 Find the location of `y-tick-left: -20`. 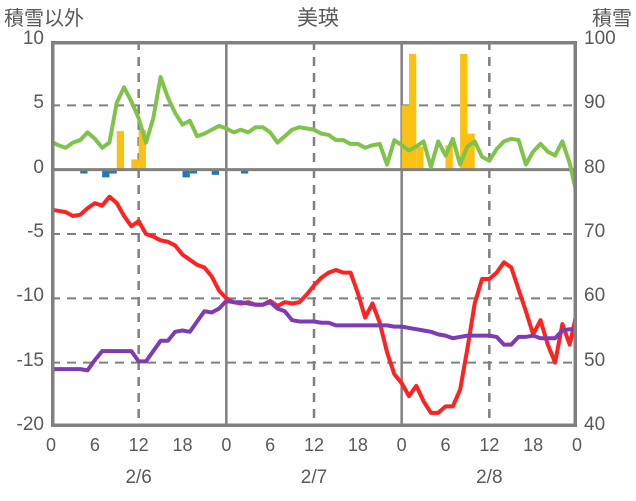

y-tick-left: -20 is located at coordinates (30, 424).